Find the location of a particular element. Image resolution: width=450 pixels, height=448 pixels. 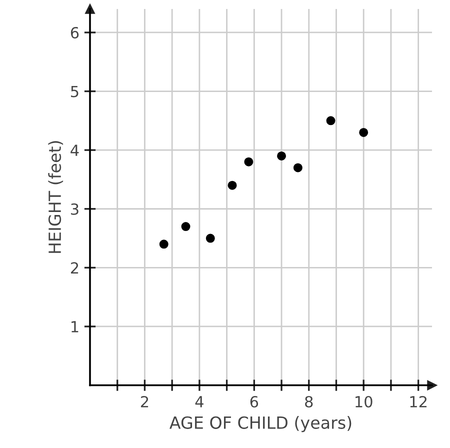

y-tick-label: 5 is located at coordinates (74, 92).